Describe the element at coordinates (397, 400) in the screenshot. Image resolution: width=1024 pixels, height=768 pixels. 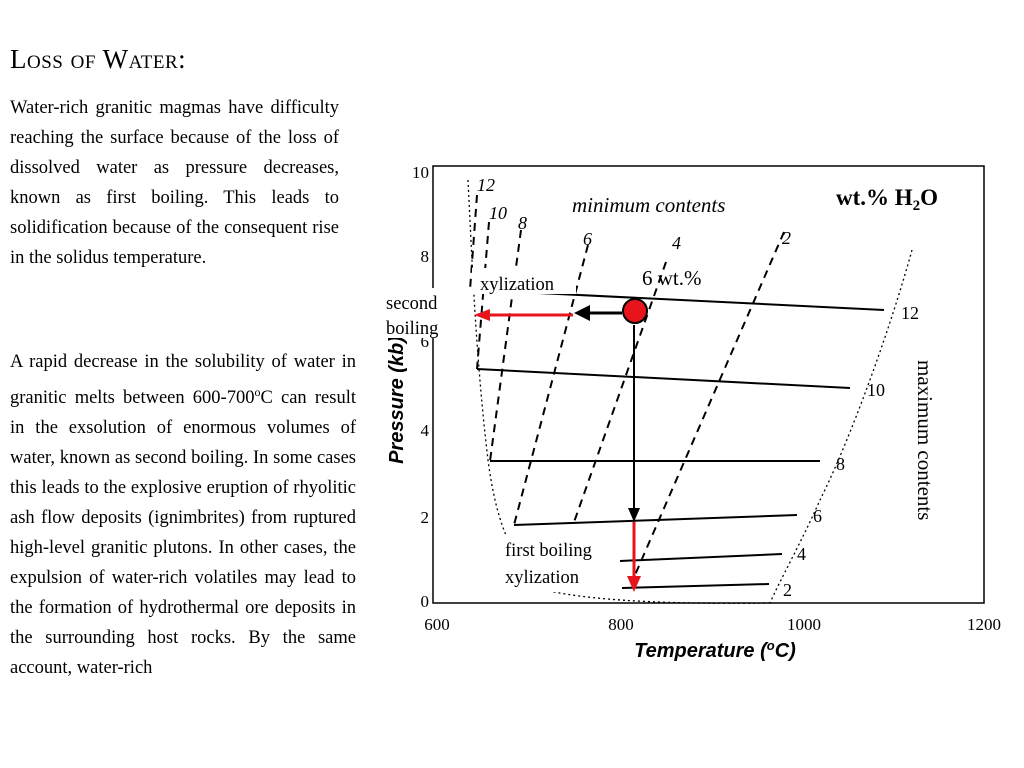
I see `y-axis-title: Pressure (kb)` at that location.